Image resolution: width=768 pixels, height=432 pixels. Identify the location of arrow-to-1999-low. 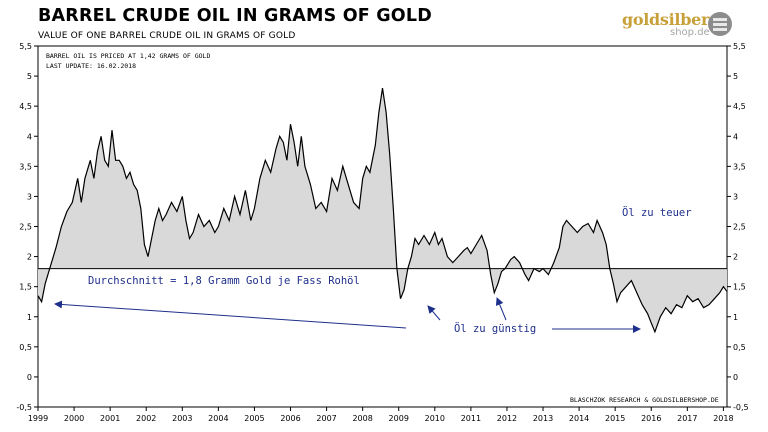
(230, 314).